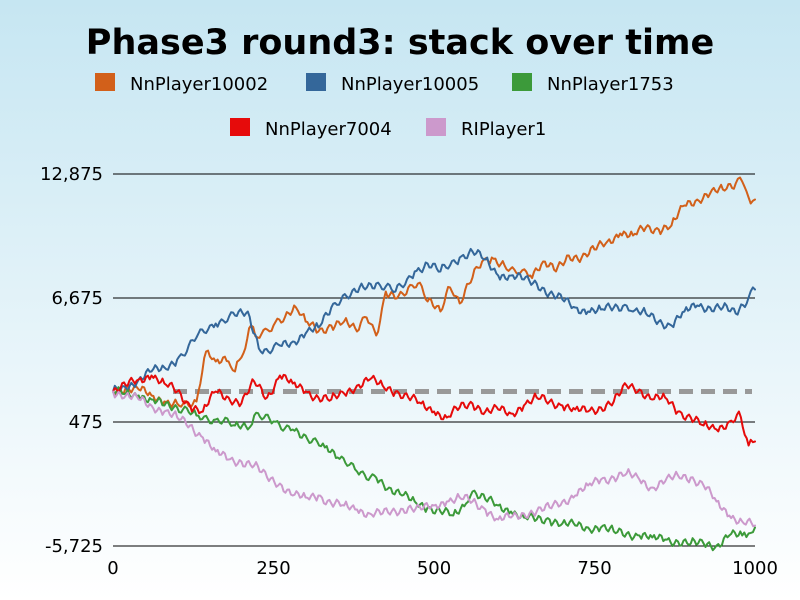 The width and height of the screenshot is (800, 600). Describe the element at coordinates (77, 298) in the screenshot. I see `y-tick-label-2: 6,675` at that location.